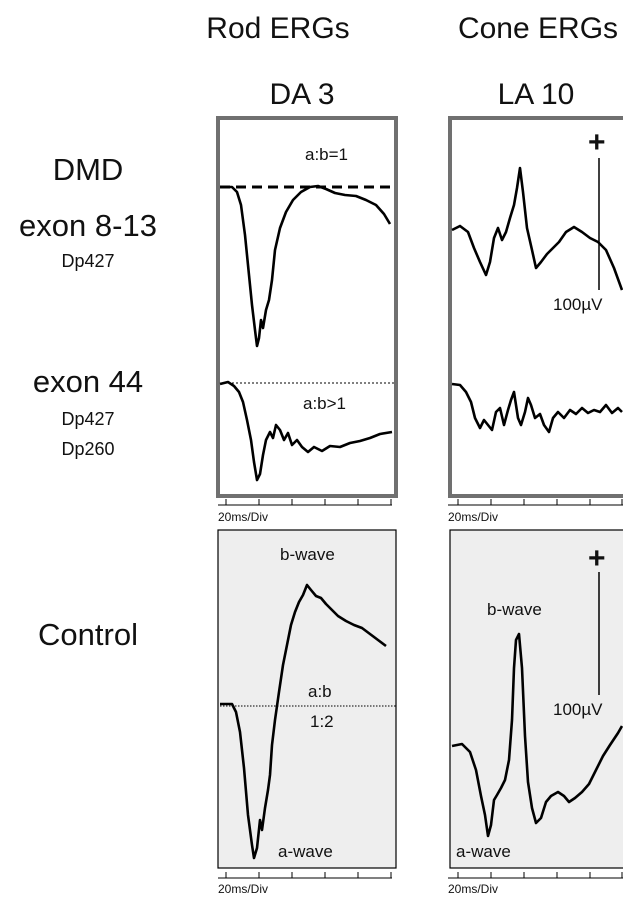 The width and height of the screenshot is (623, 900). What do you see at coordinates (473, 889) in the screenshot?
I see `control-cone-timebase: 20ms/Div` at bounding box center [473, 889].